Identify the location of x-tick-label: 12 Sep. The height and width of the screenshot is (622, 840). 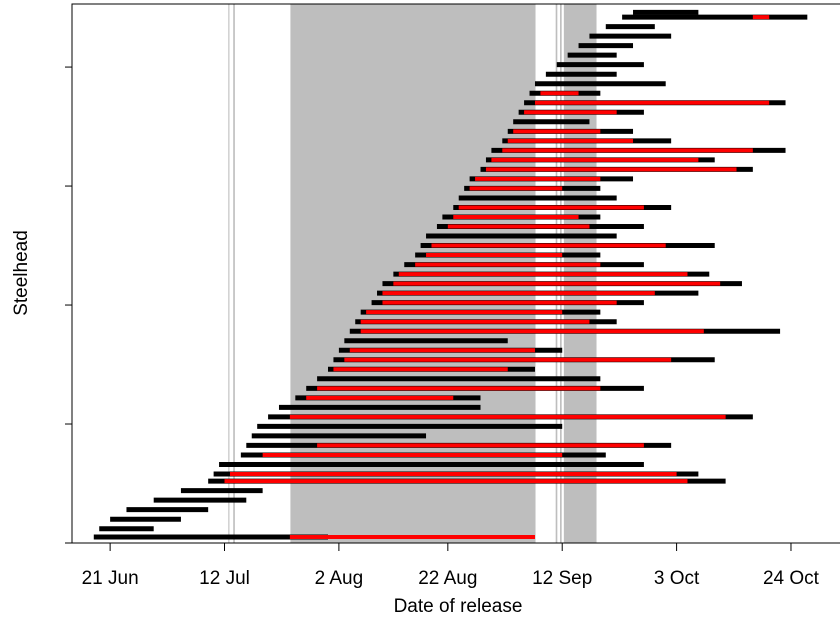
(562, 578).